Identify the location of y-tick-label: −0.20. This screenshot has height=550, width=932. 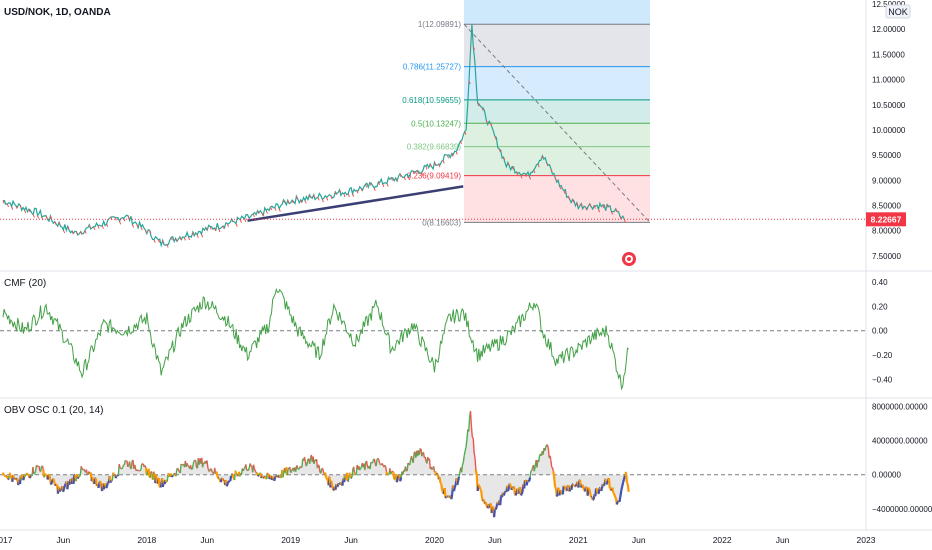
(882, 355).